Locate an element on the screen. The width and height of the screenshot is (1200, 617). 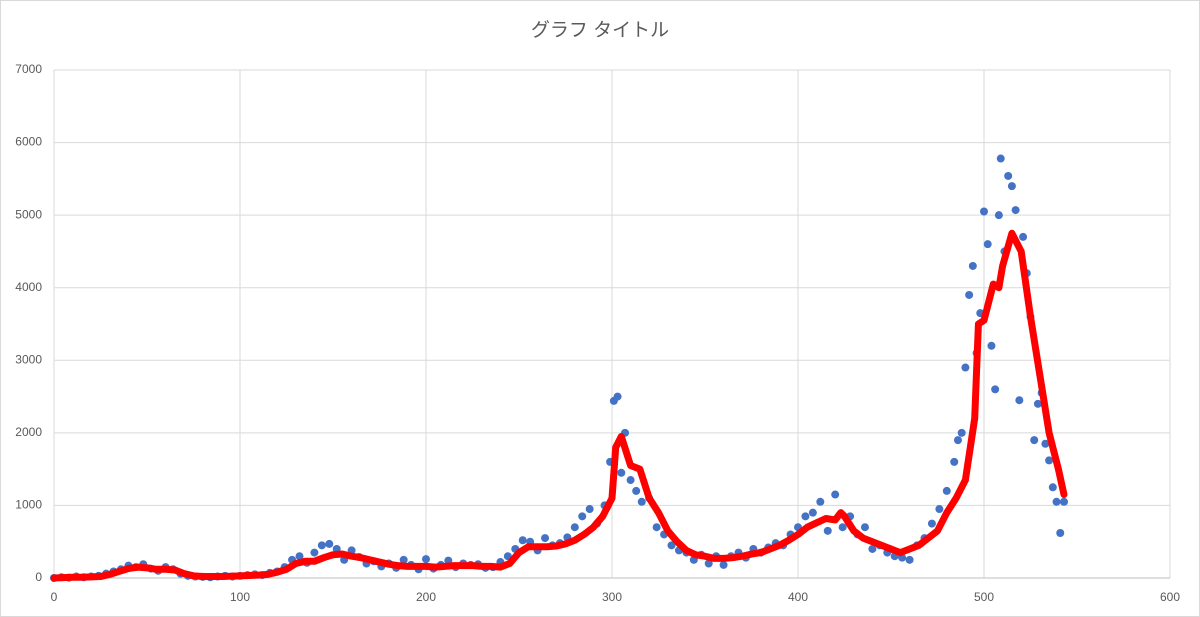
y-tick-label: 4000 is located at coordinates (28, 287).